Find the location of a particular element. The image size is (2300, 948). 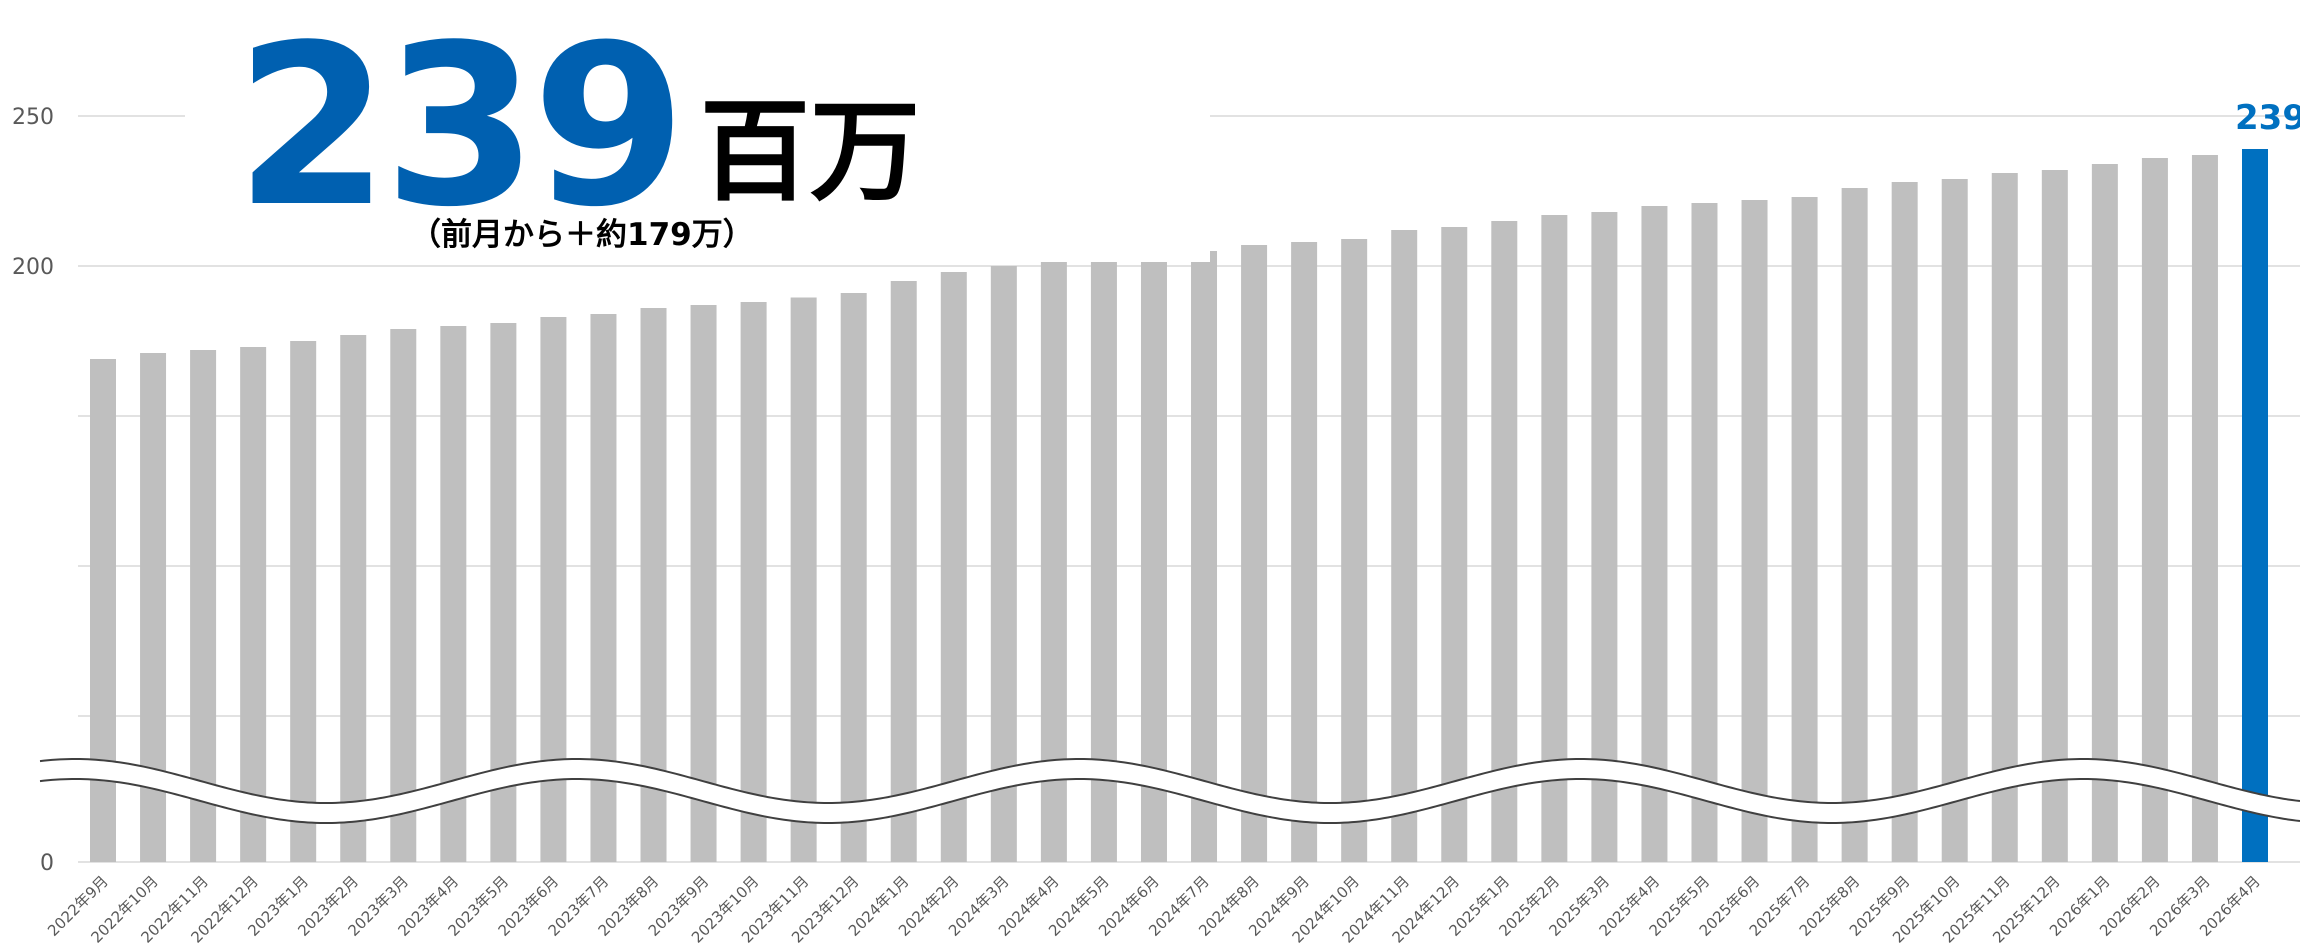

bar-highlight is located at coordinates (2255, 505).